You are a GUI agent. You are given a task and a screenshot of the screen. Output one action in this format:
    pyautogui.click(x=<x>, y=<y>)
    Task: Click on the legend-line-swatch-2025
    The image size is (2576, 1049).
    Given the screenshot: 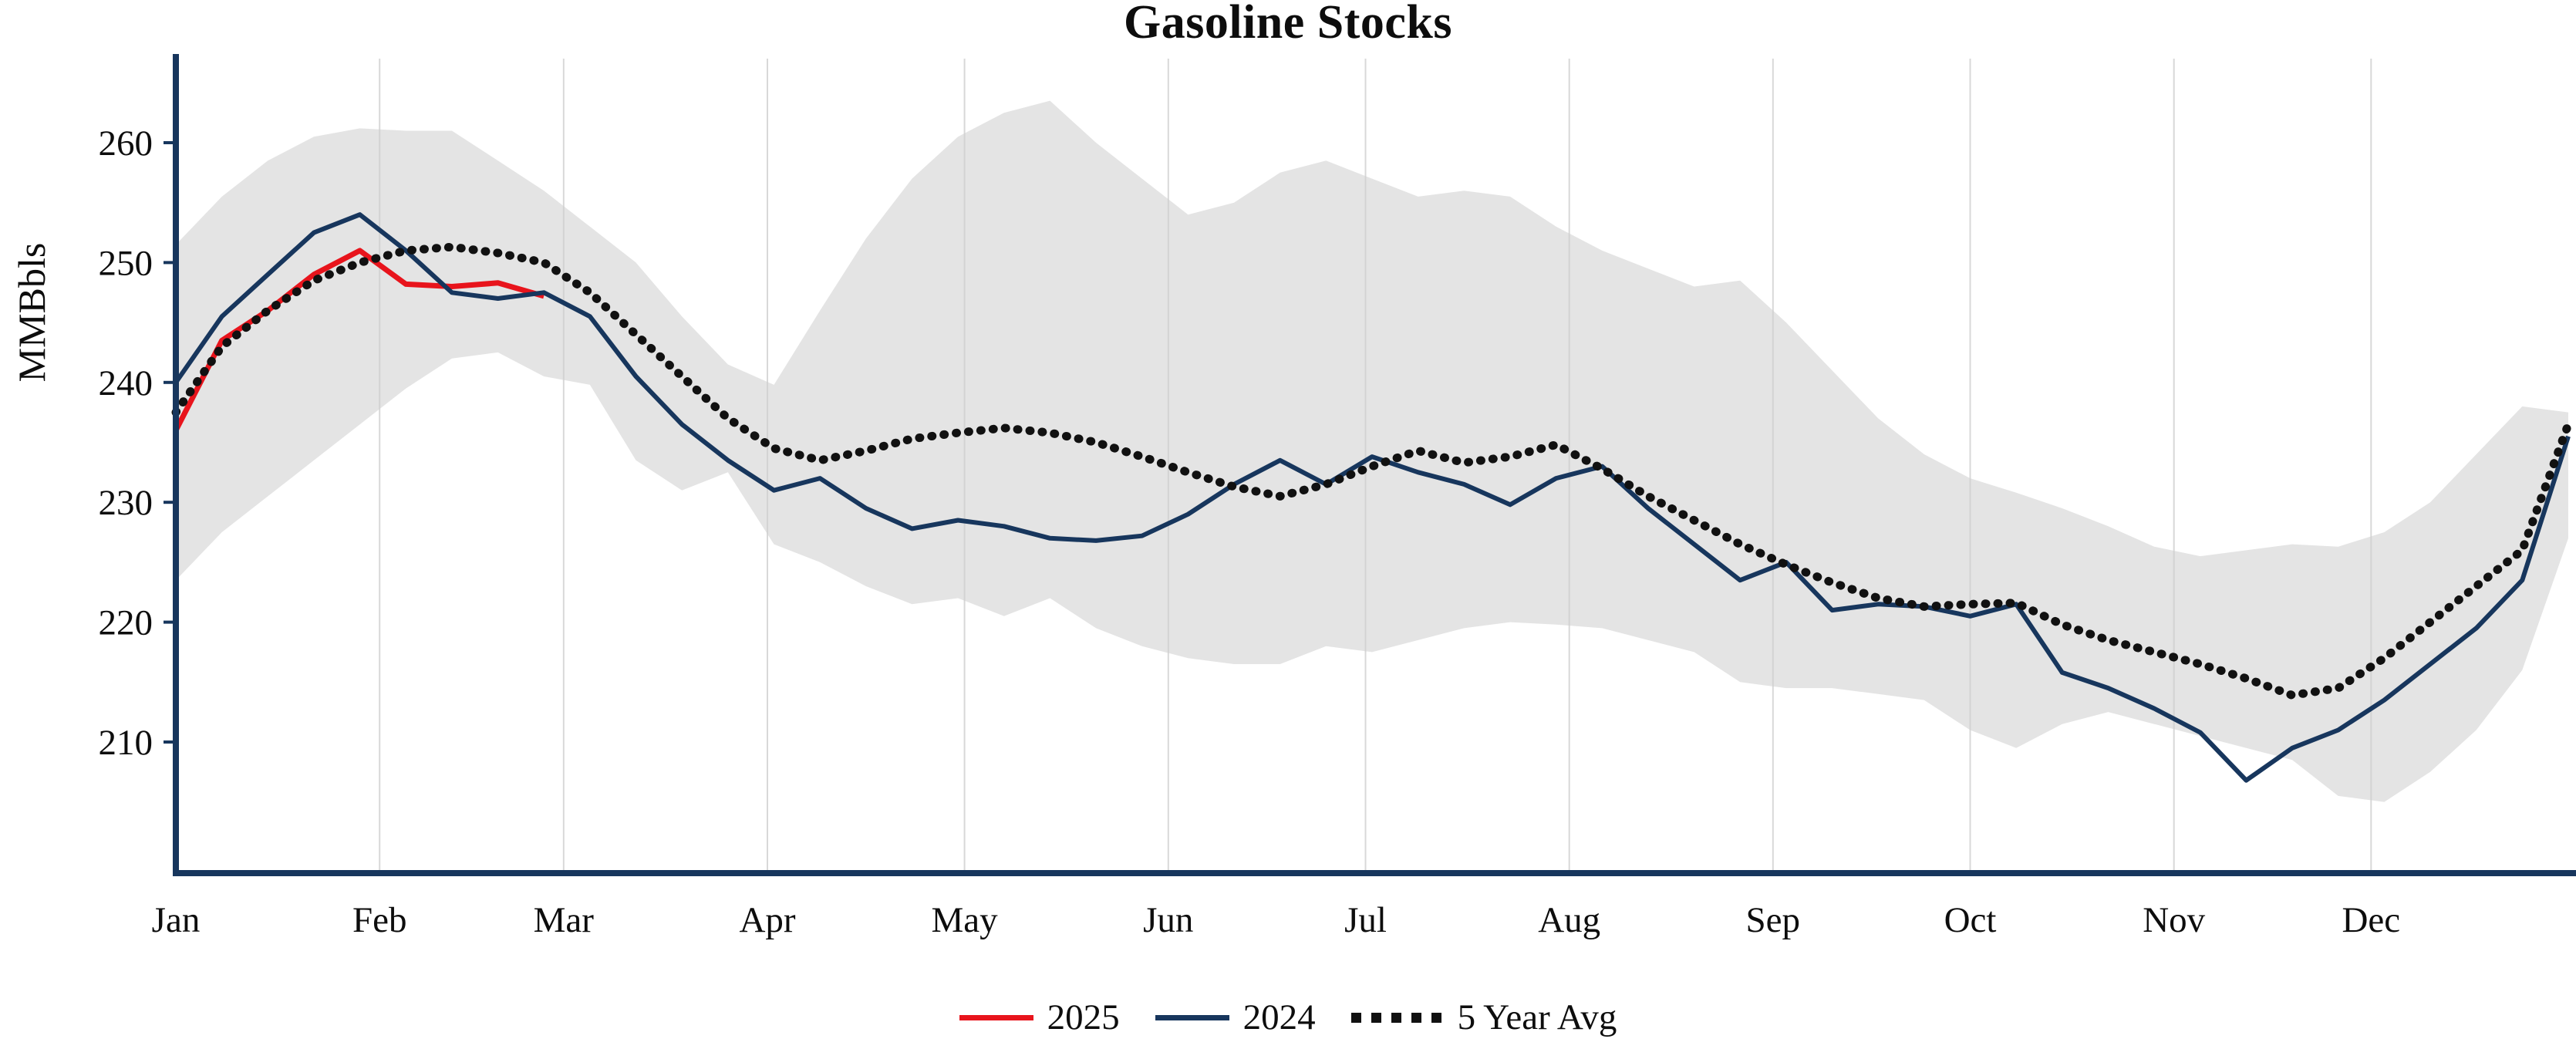 What is the action you would take?
    pyautogui.click(x=996, y=1017)
    